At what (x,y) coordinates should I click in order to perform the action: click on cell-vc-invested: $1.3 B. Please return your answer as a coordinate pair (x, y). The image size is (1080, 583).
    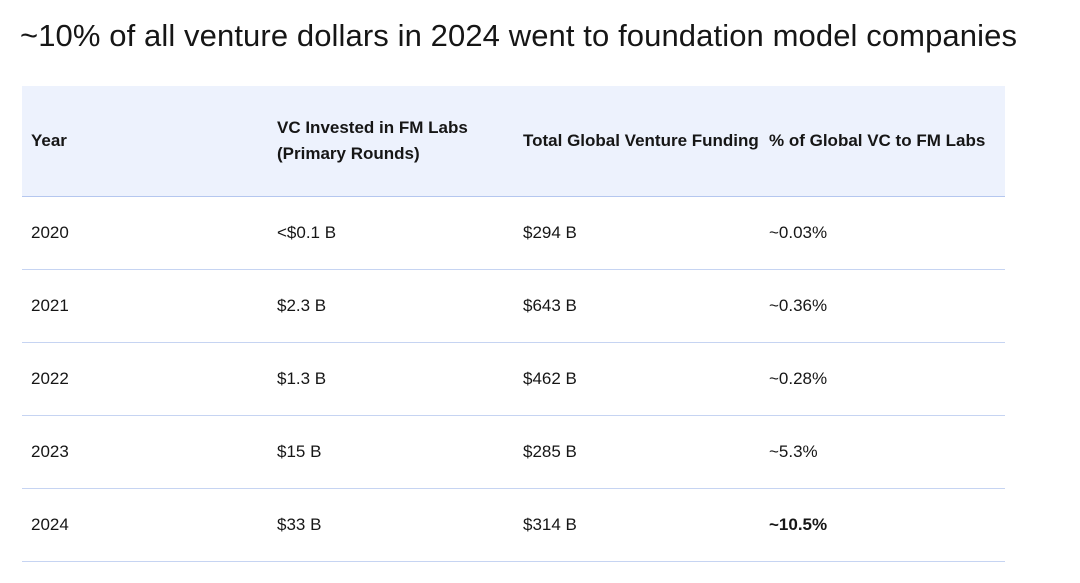
    Looking at the image, I should click on (302, 378).